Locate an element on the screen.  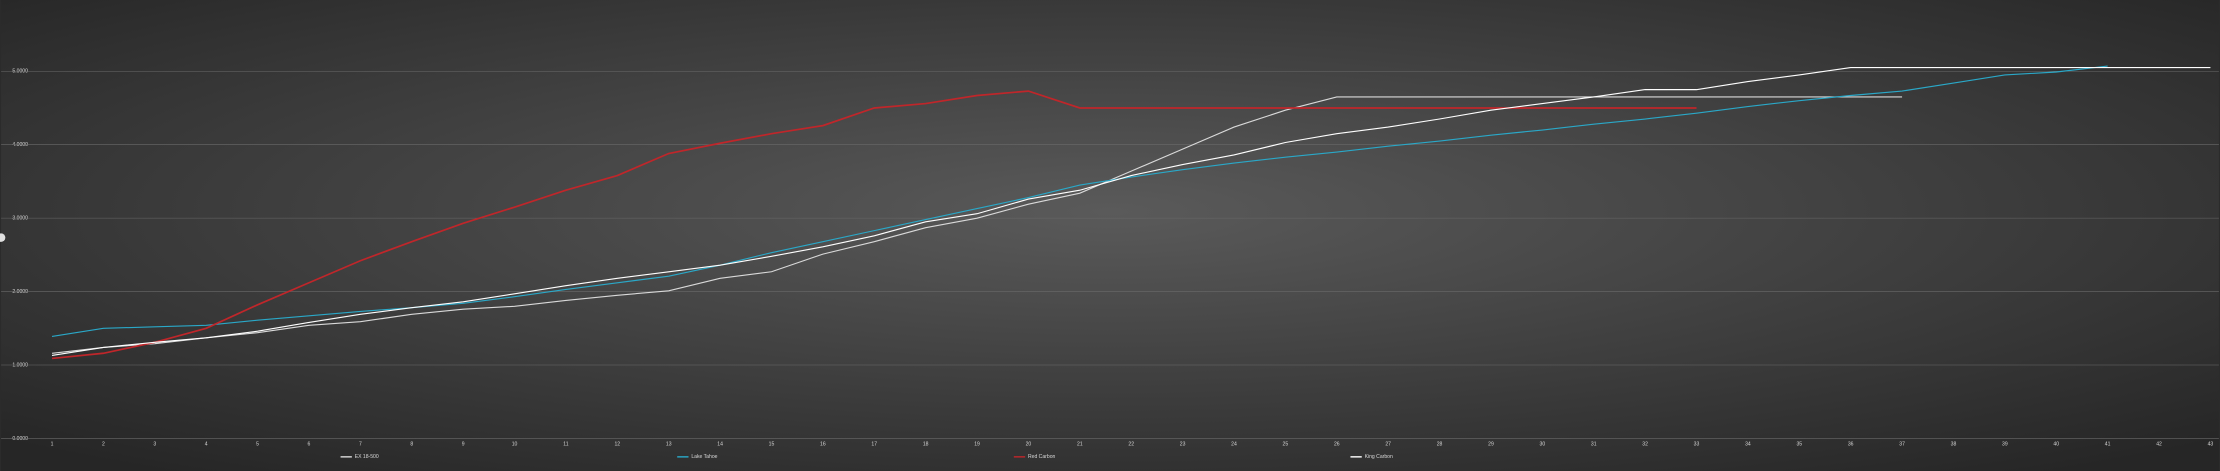
x-tick-label: 20 is located at coordinates (1029, 444).